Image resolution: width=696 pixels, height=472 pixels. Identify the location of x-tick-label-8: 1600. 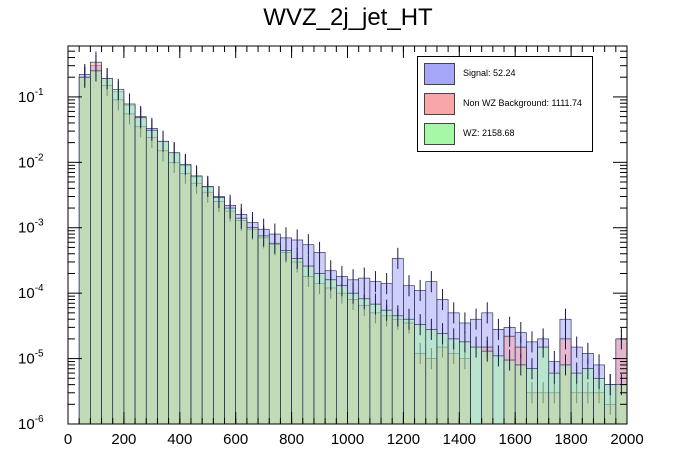
(515, 439).